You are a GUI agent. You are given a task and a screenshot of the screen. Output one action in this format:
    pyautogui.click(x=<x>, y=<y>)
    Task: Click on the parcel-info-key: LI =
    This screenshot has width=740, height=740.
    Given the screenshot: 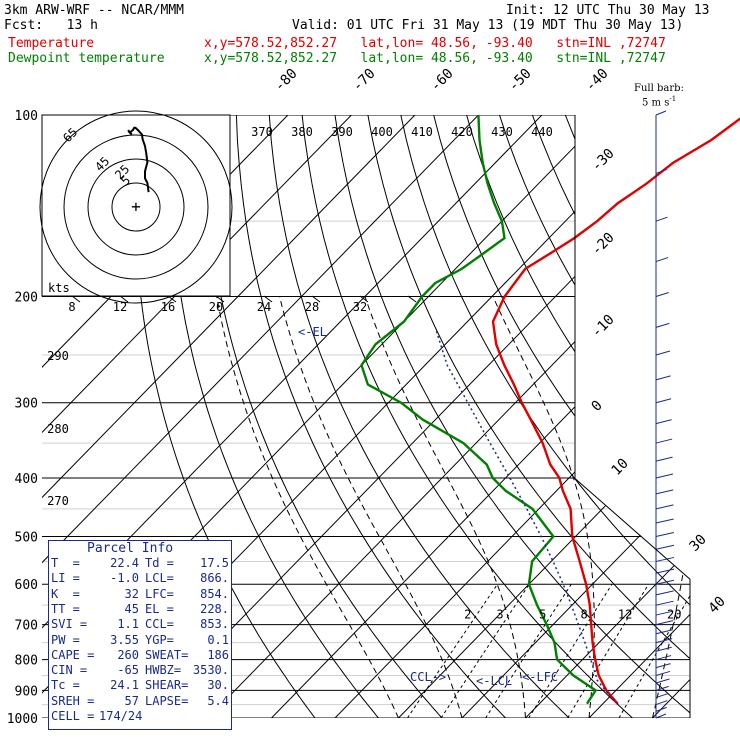 What is the action you would take?
    pyautogui.click(x=65, y=578)
    